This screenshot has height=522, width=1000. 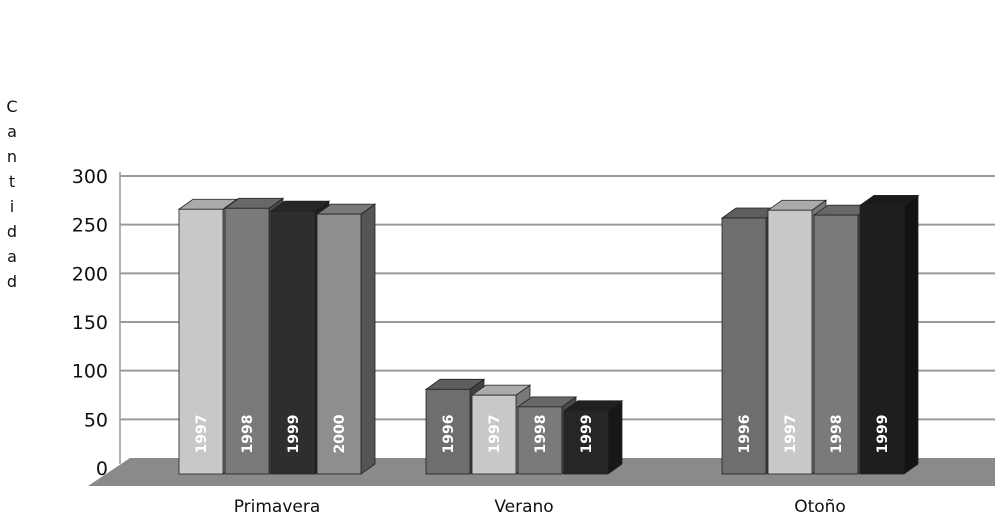 I want to click on y-tick-label: 250, so click(x=90, y=226).